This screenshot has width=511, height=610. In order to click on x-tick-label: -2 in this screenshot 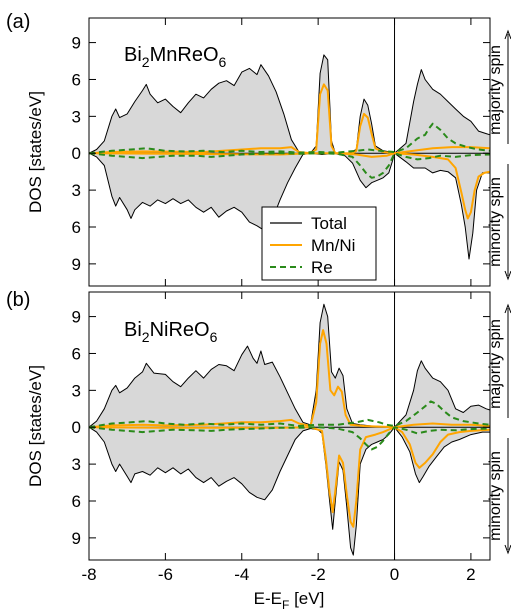, I will do `click(318, 574)`.